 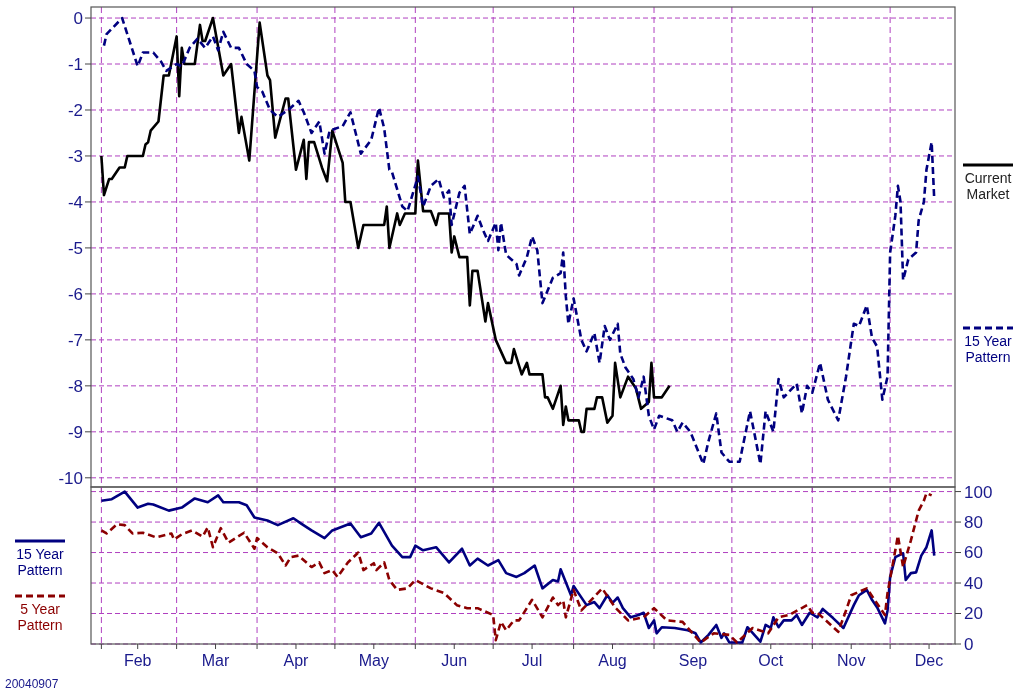 What do you see at coordinates (70, 478) in the screenshot?
I see `y-tick-label: -10` at bounding box center [70, 478].